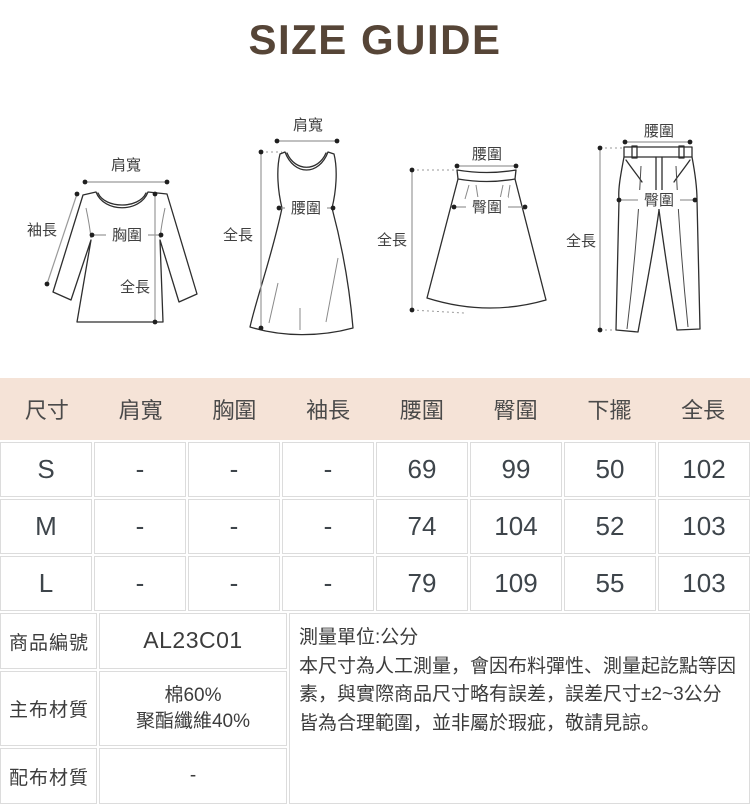 The height and width of the screenshot is (806, 750). I want to click on cell-hip: 109, so click(516, 583).